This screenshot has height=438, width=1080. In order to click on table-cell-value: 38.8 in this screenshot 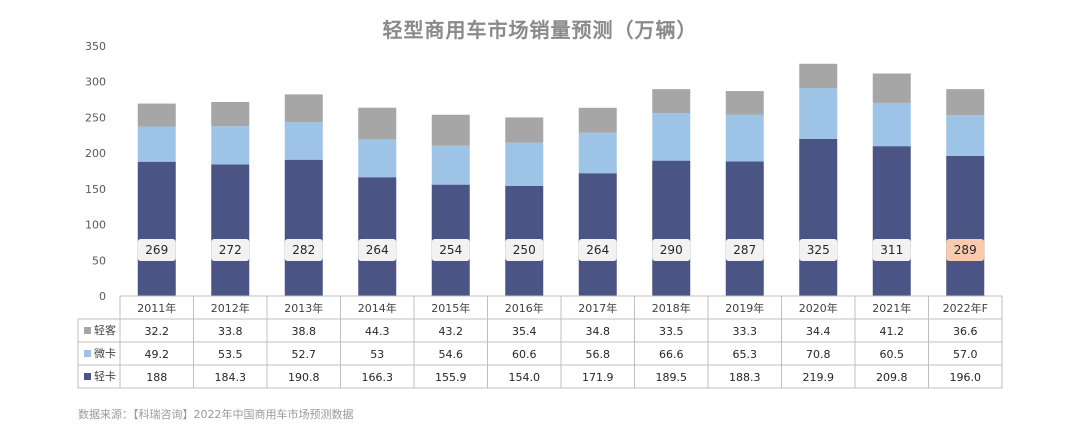, I will do `click(304, 331)`.